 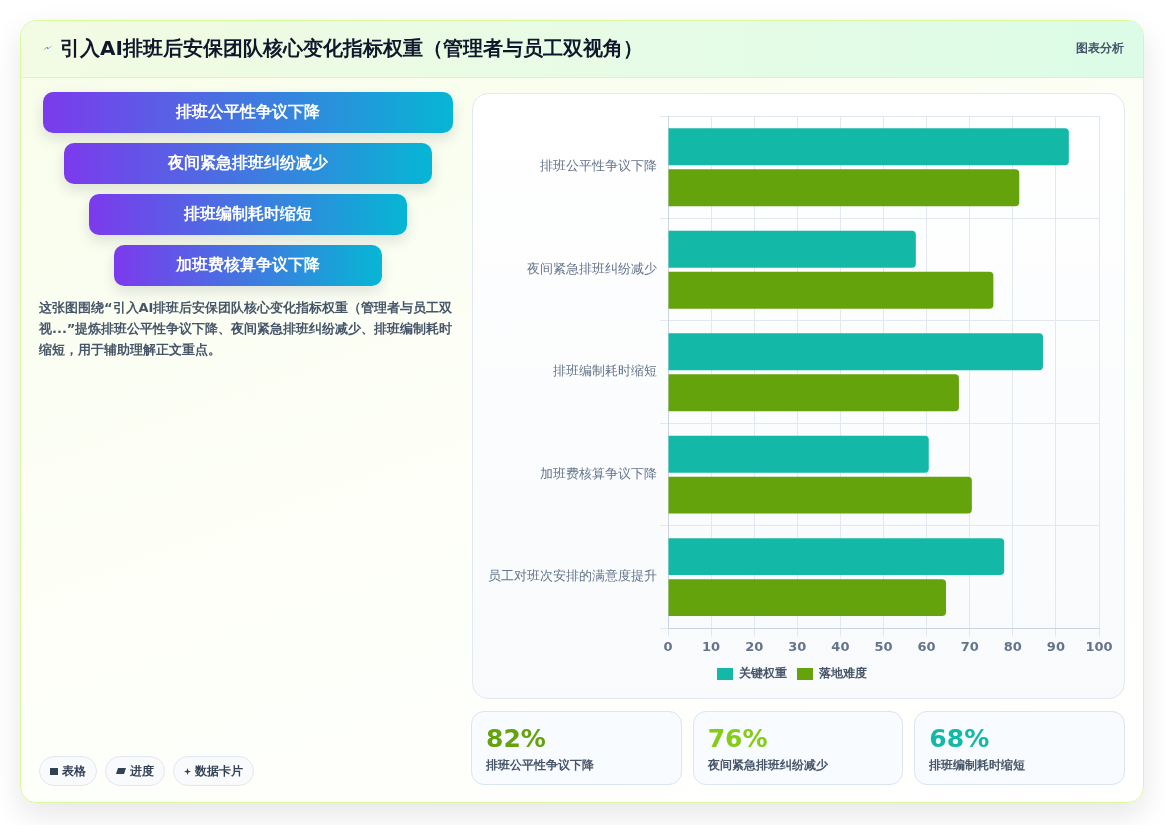 What do you see at coordinates (926, 646) in the screenshot?
I see `x-tick-label: 60` at bounding box center [926, 646].